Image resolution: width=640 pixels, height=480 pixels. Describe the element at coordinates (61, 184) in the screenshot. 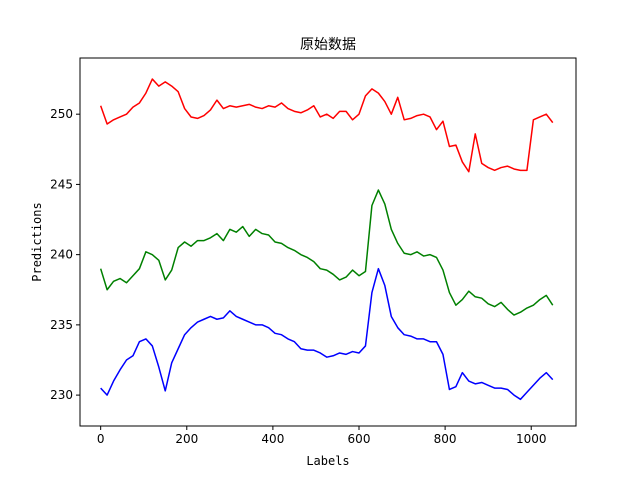

I see `y-tick-label: 245` at that location.